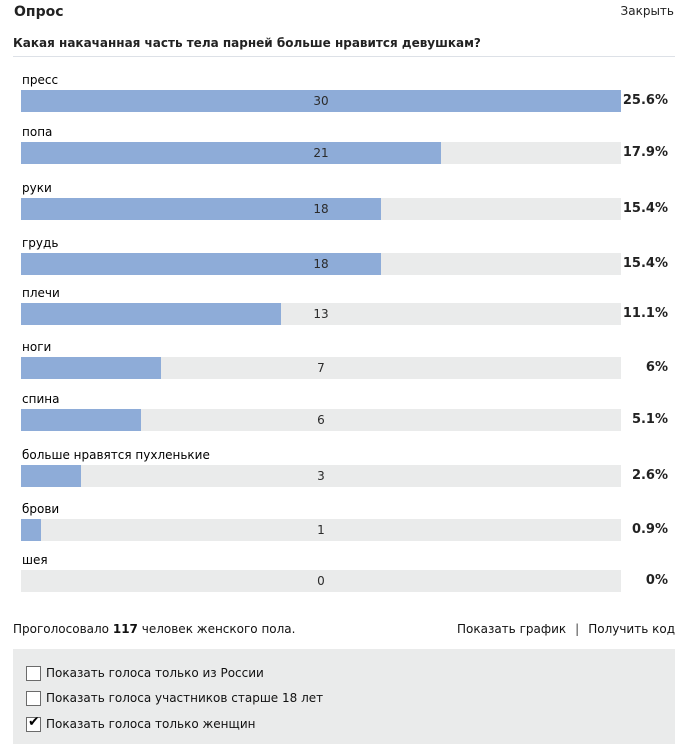  I want to click on bar-track: 0, so click(321, 581).